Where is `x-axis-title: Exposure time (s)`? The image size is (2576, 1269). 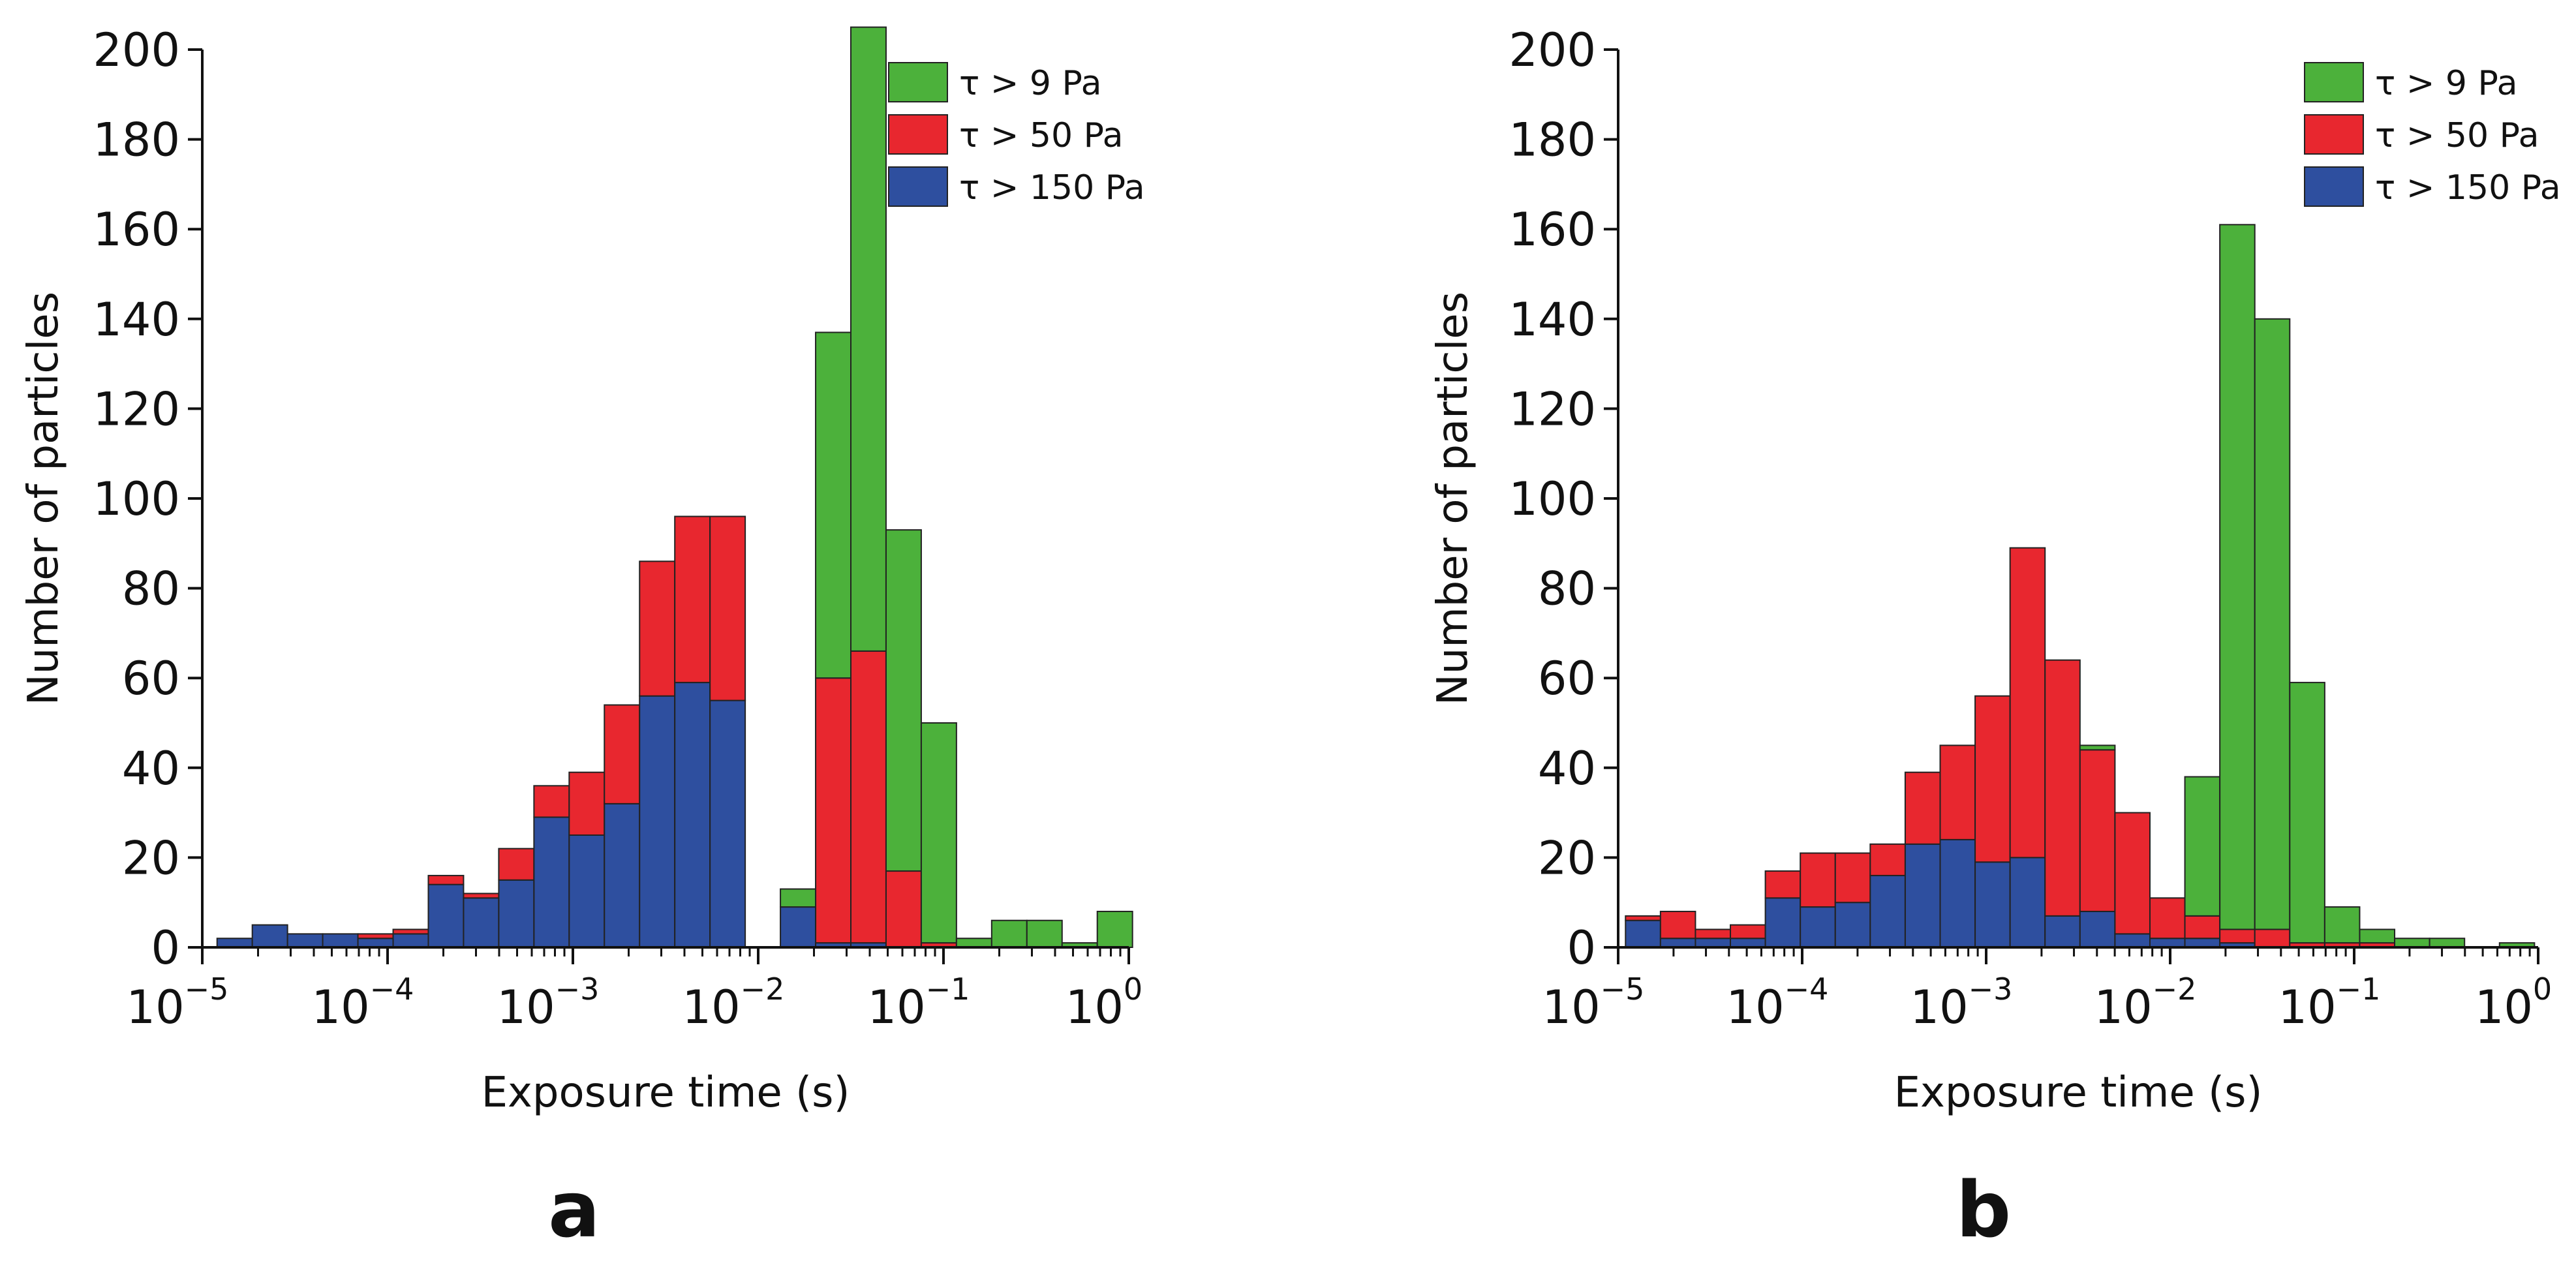 x-axis-title: Exposure time (s) is located at coordinates (2078, 1093).